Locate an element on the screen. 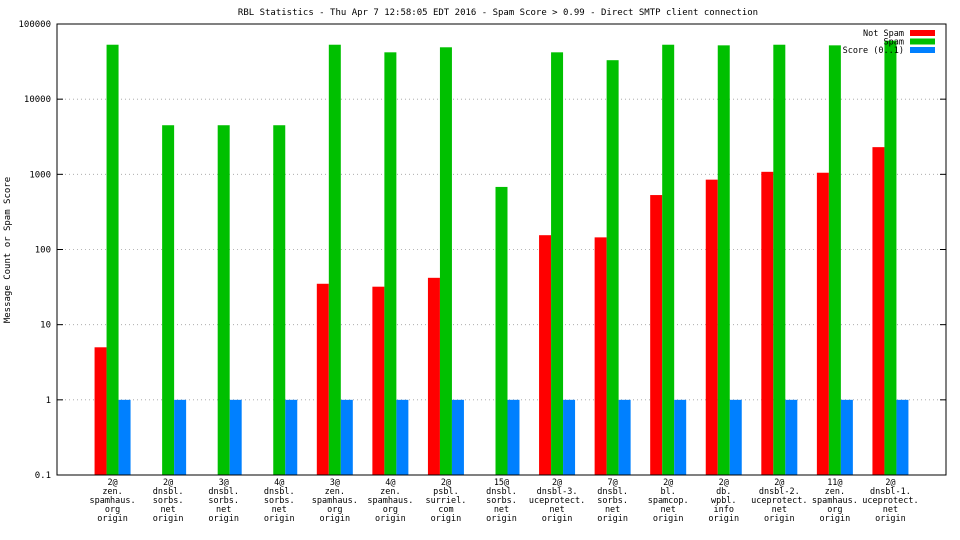 Image resolution: width=960 pixels, height=540 pixels. category-label: 2@ psbl. surriel. com origin is located at coordinates (445, 501).